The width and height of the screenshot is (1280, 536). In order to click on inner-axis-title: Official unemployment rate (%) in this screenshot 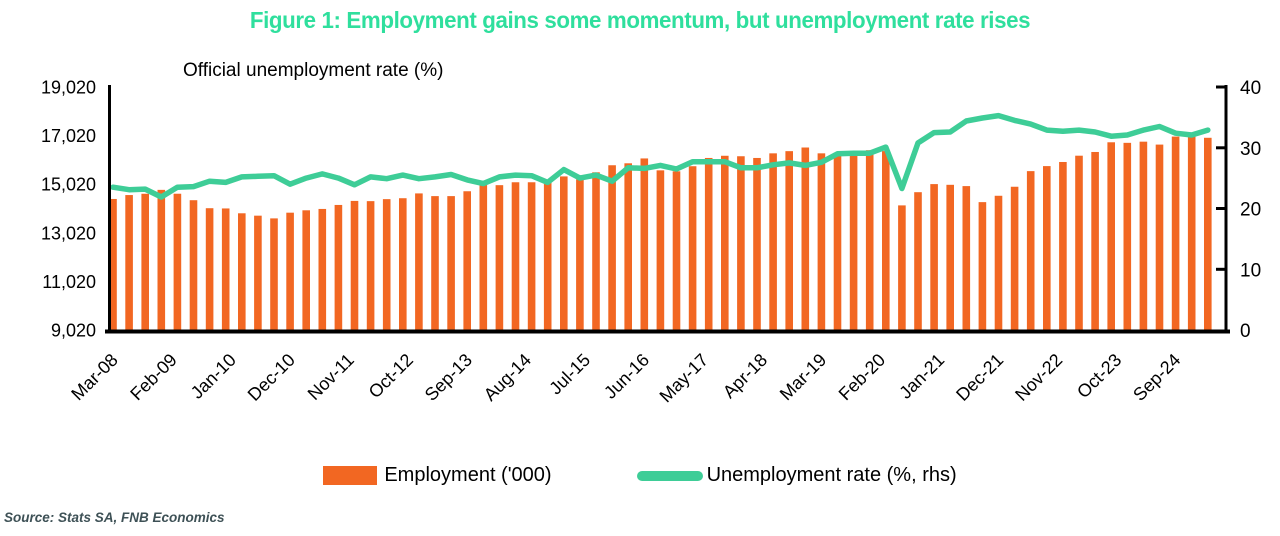, I will do `click(313, 70)`.